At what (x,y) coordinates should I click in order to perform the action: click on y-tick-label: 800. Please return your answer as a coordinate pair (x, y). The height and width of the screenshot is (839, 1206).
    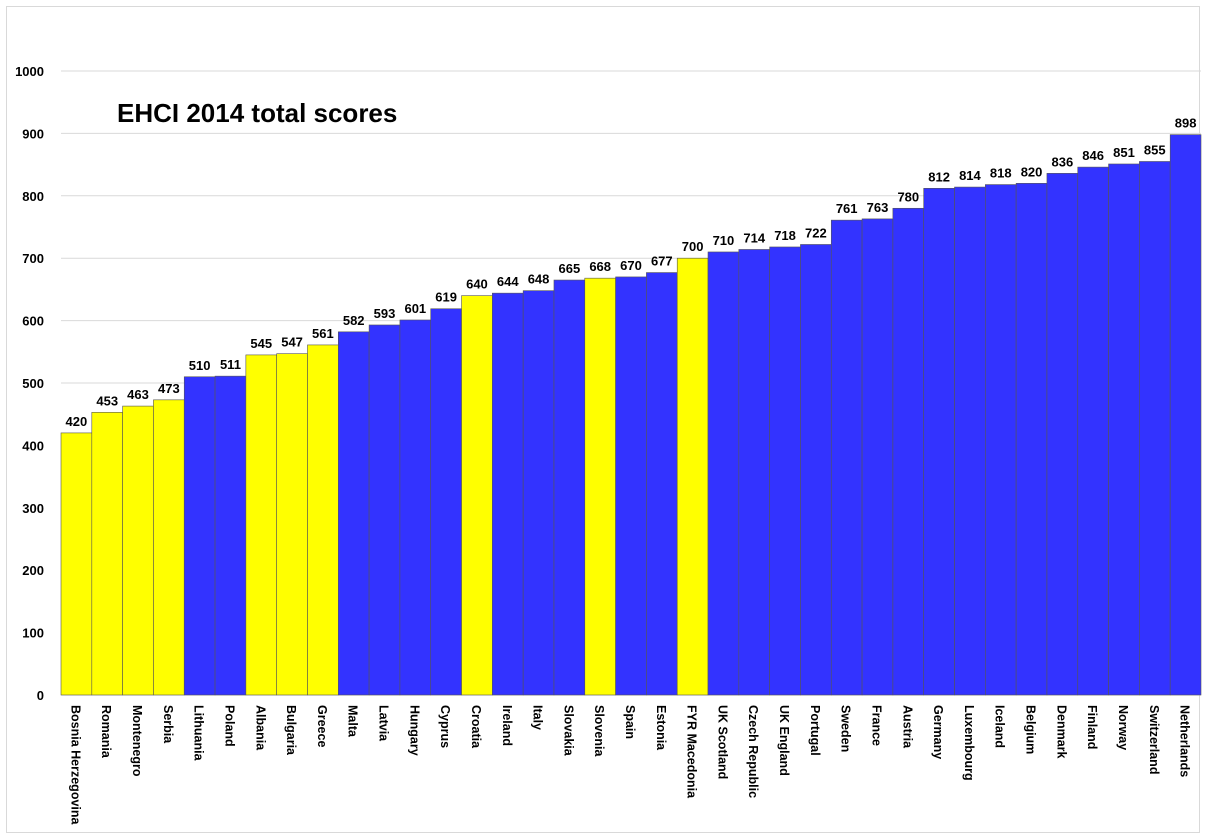
    Looking at the image, I should click on (33, 196).